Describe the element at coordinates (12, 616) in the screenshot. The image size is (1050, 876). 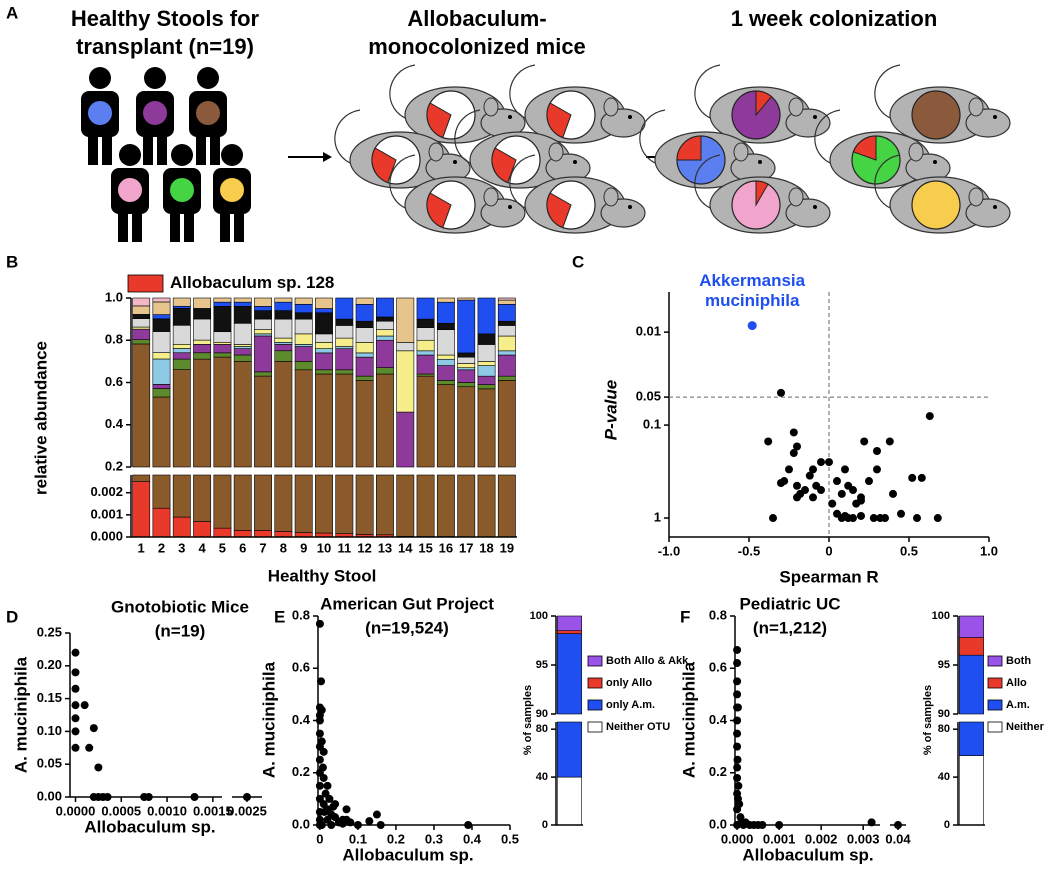
I see `panel-label: D` at that location.